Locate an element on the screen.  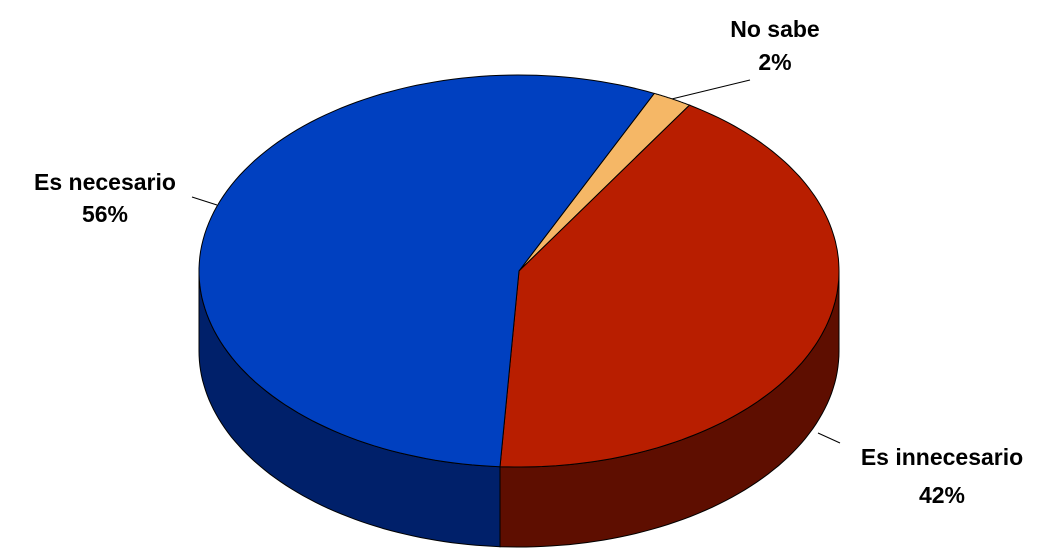
value-es-necesario: 56% is located at coordinates (105, 214).